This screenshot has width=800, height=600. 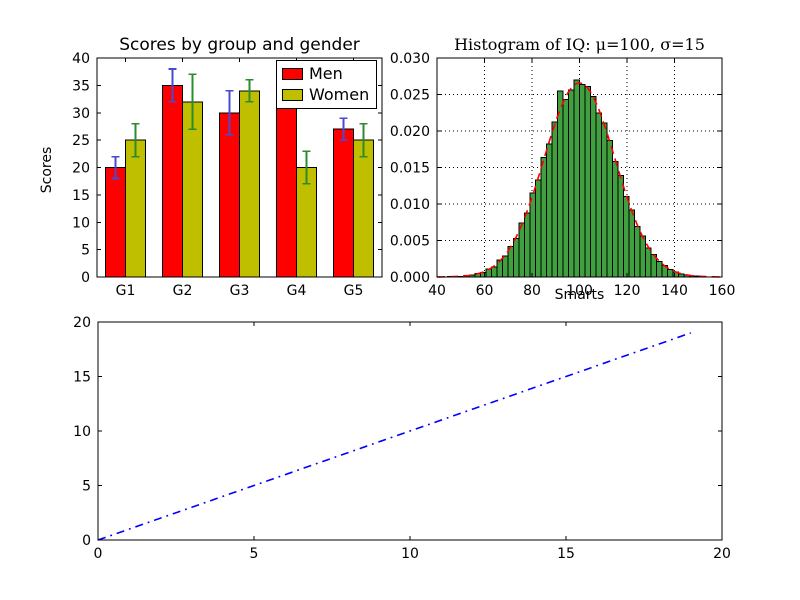 I want to click on legend: Men Women, so click(x=327, y=84).